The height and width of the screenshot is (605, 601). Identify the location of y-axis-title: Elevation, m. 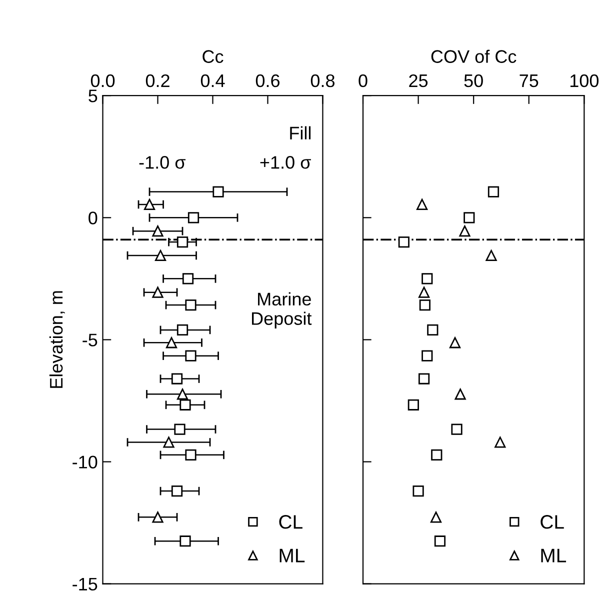
(57, 339).